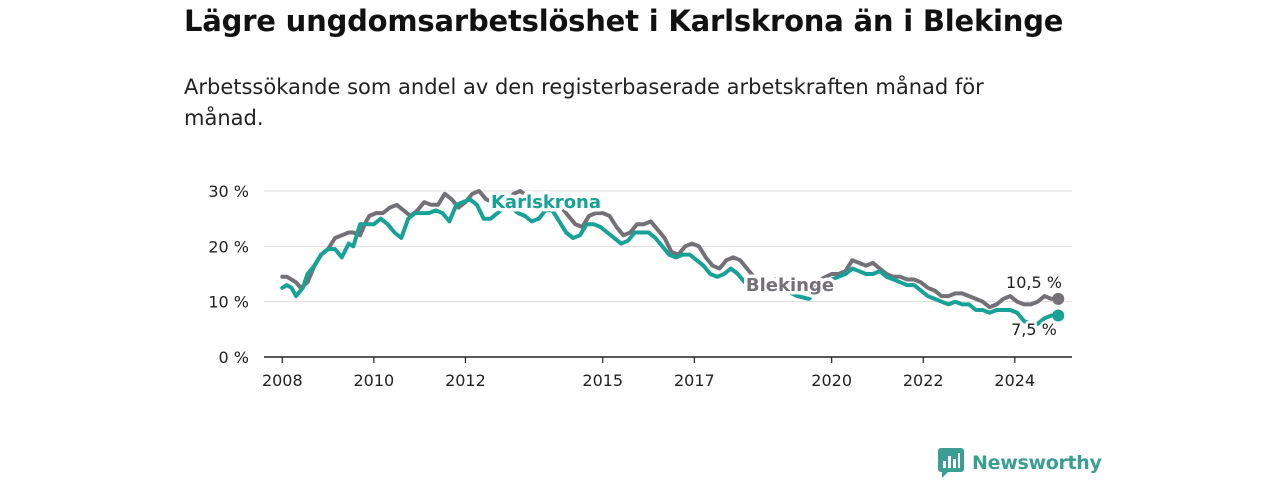 The width and height of the screenshot is (1280, 480). I want to click on newsworthy-logo-icon, so click(951, 463).